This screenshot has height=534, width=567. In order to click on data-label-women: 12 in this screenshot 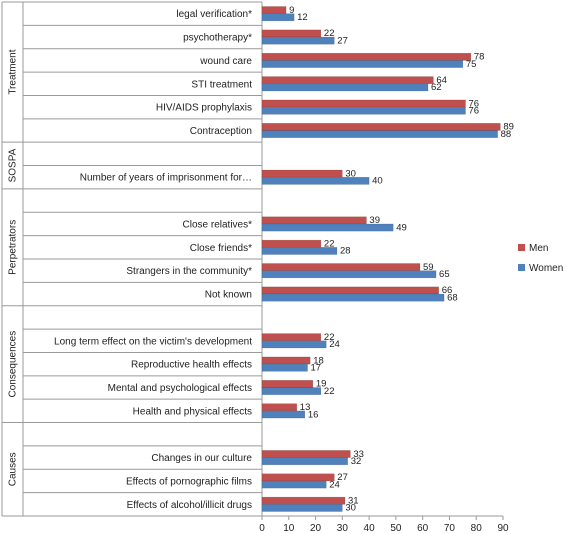, I will do `click(302, 17)`.